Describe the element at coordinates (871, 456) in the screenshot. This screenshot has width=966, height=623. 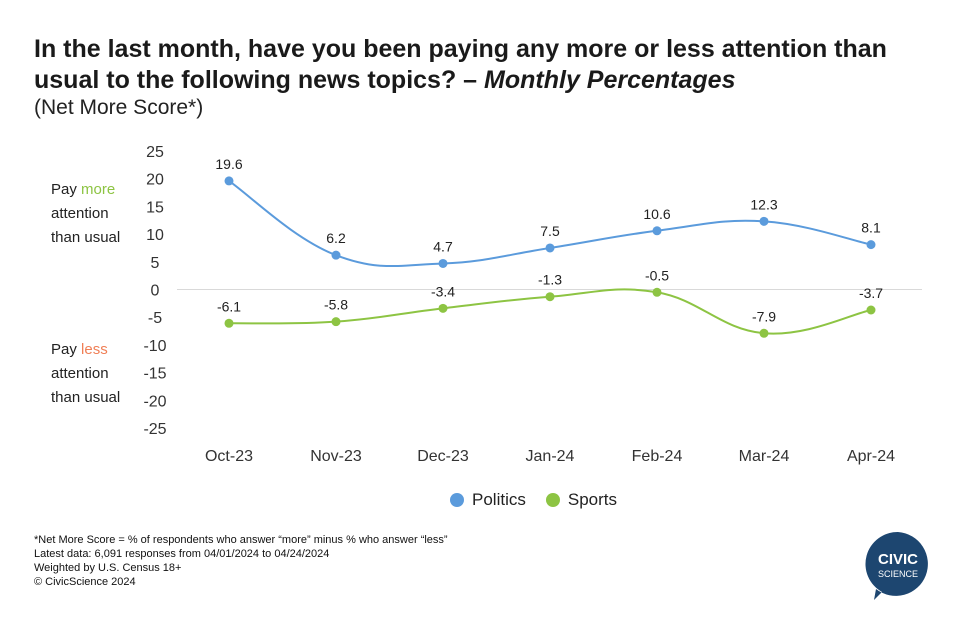
I see `x-tick-label: Apr-24` at that location.